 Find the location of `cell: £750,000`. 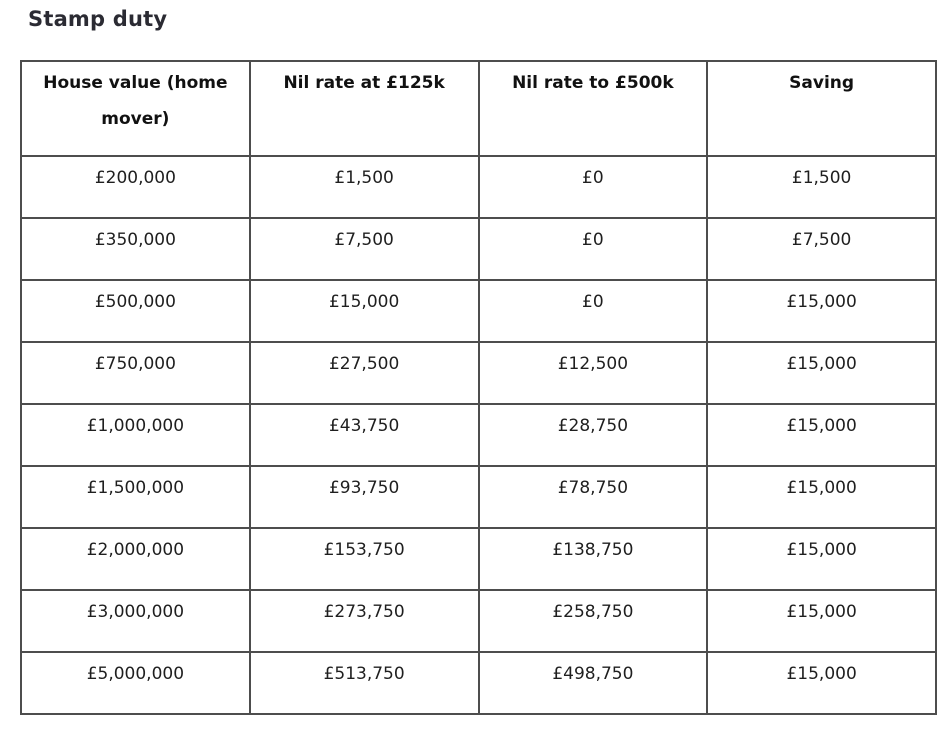

cell: £750,000 is located at coordinates (135, 373).